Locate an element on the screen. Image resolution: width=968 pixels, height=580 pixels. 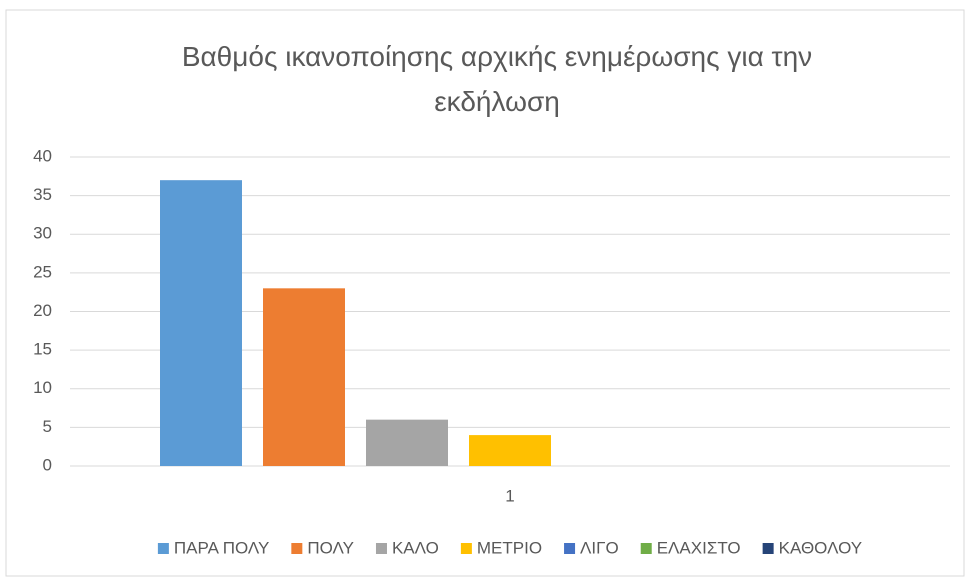
legend-label: ΚΑΘΟΛΟΥ is located at coordinates (820, 547).